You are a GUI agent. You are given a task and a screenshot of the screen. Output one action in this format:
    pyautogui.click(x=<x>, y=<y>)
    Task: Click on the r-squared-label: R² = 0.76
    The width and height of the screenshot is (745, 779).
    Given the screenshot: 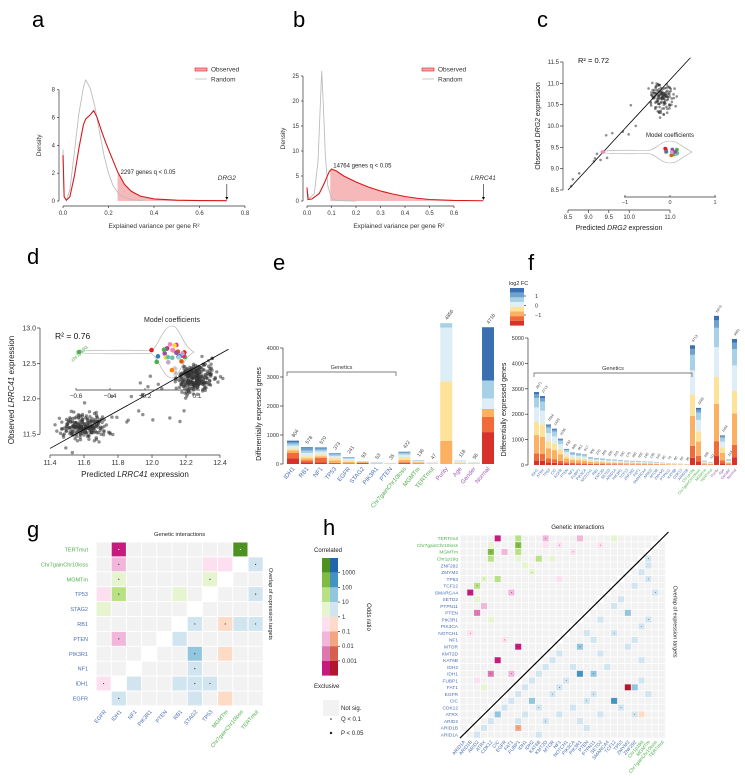 What is the action you would take?
    pyautogui.click(x=72, y=336)
    